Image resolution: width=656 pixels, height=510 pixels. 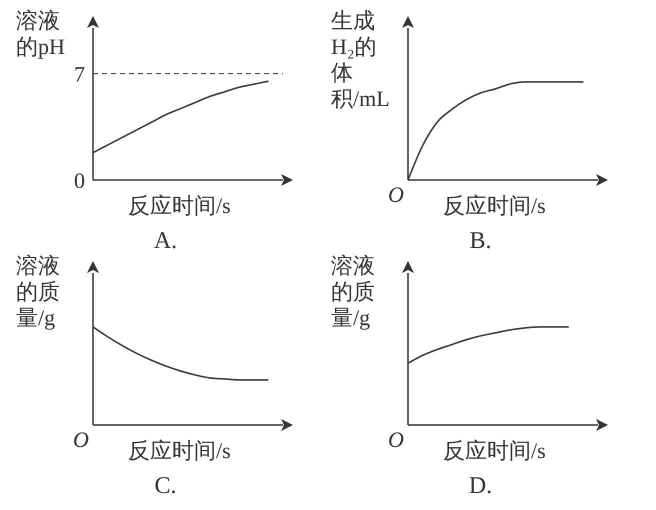 What do you see at coordinates (481, 486) in the screenshot?
I see `text: D.` at bounding box center [481, 486].